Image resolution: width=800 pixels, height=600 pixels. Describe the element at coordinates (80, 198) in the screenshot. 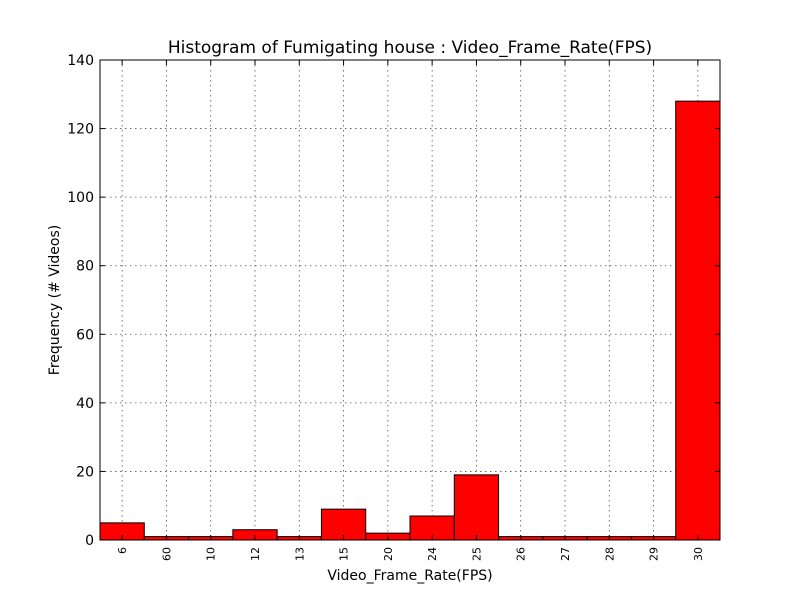

I see `y-tick-label: 100` at that location.